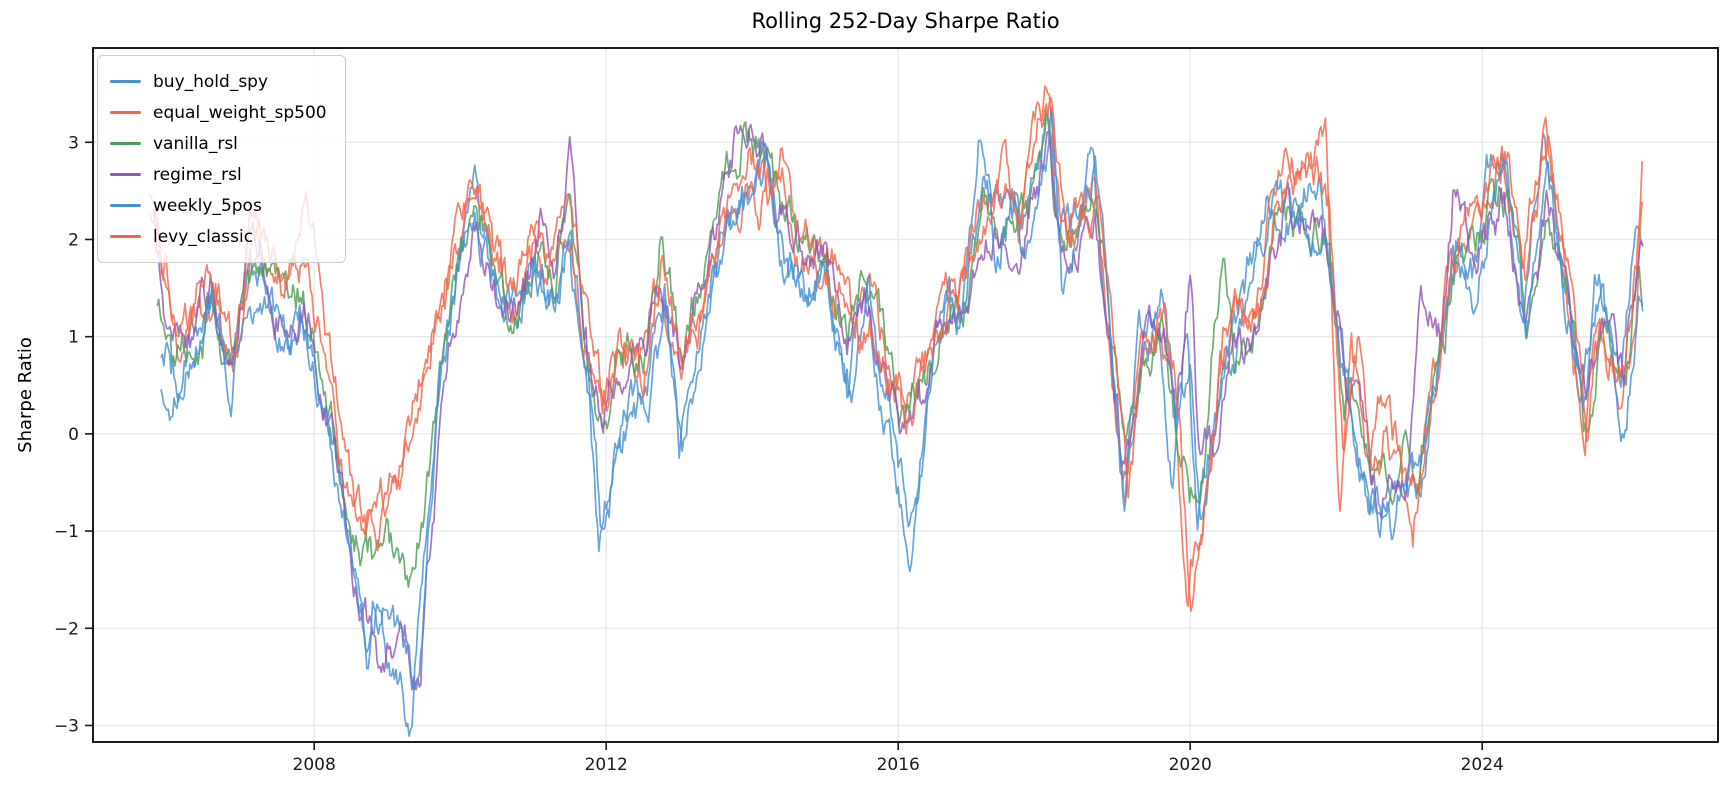  What do you see at coordinates (606, 765) in the screenshot?
I see `x-tick-label: 2012` at bounding box center [606, 765].